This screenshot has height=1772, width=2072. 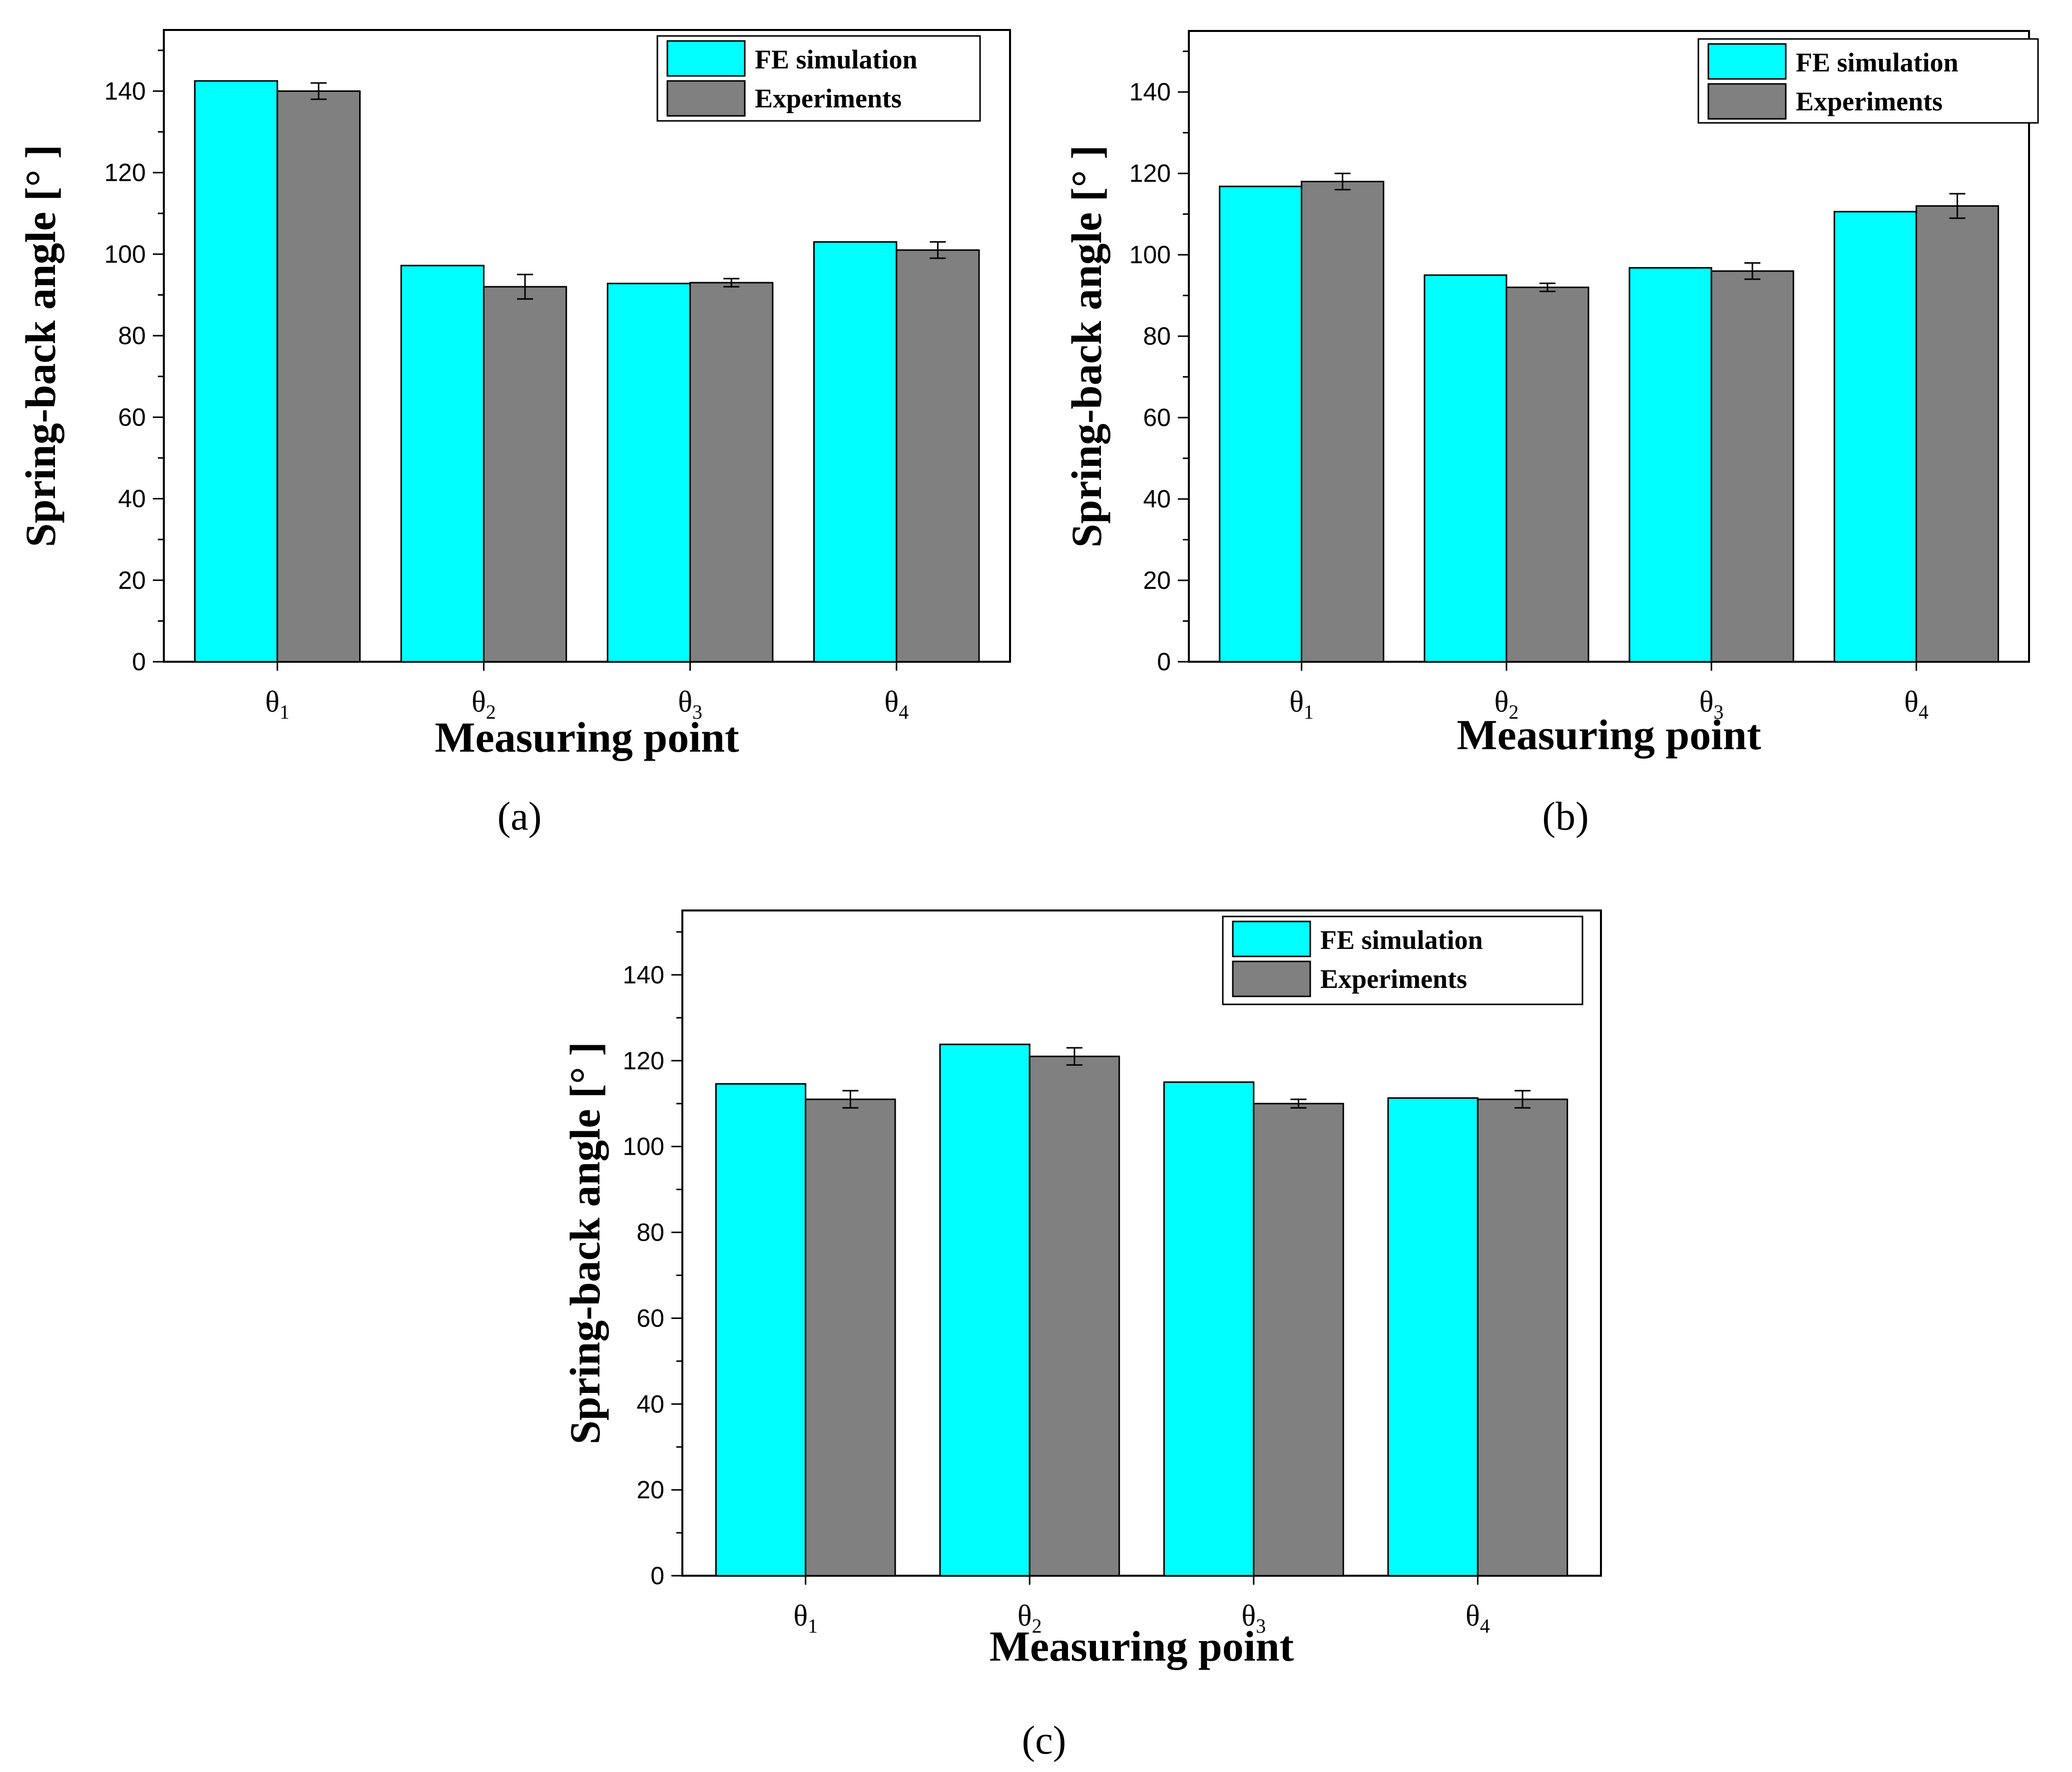 What do you see at coordinates (1044, 1741) in the screenshot?
I see `panel-label-c: (c)` at bounding box center [1044, 1741].